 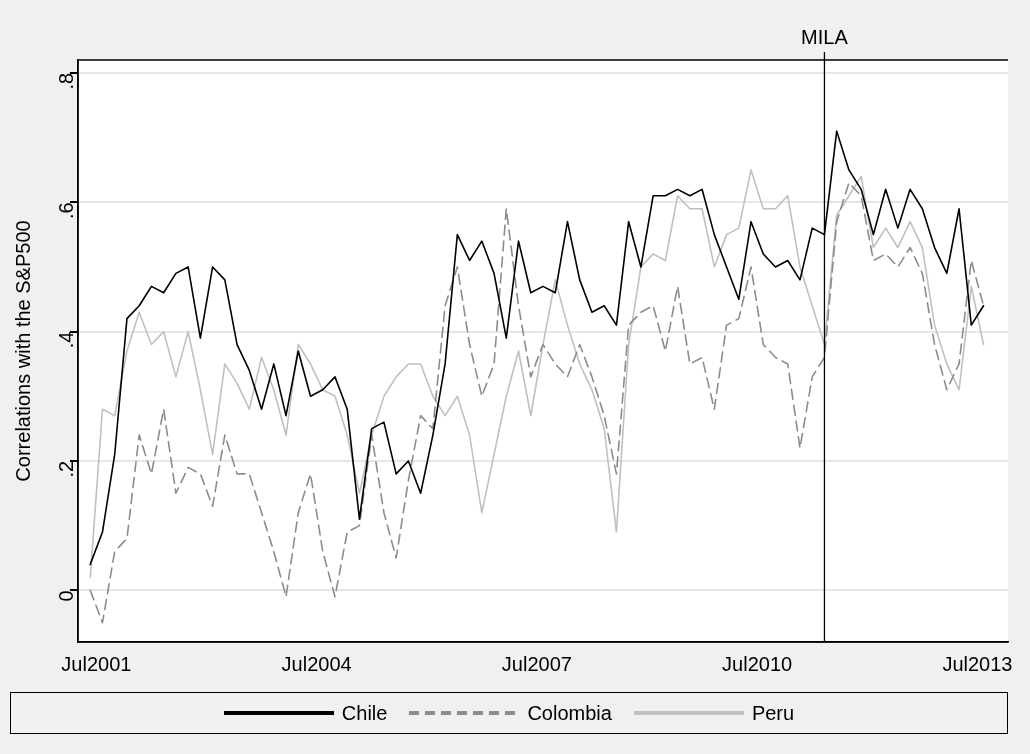 What do you see at coordinates (977, 663) in the screenshot?
I see `x-tick-label: Jul2013` at bounding box center [977, 663].